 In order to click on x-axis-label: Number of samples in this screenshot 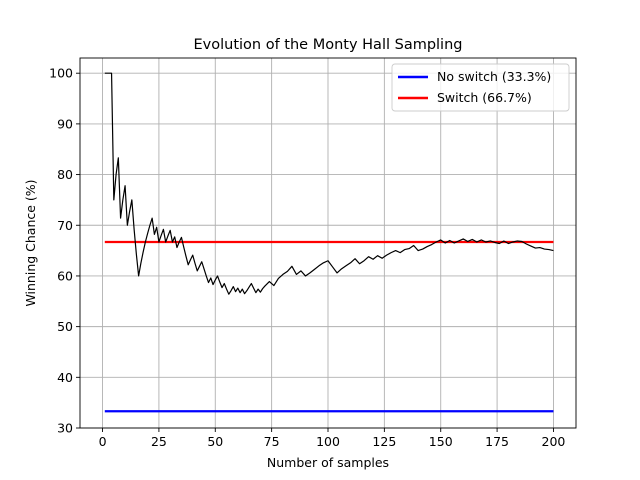, I will do `click(328, 462)`.